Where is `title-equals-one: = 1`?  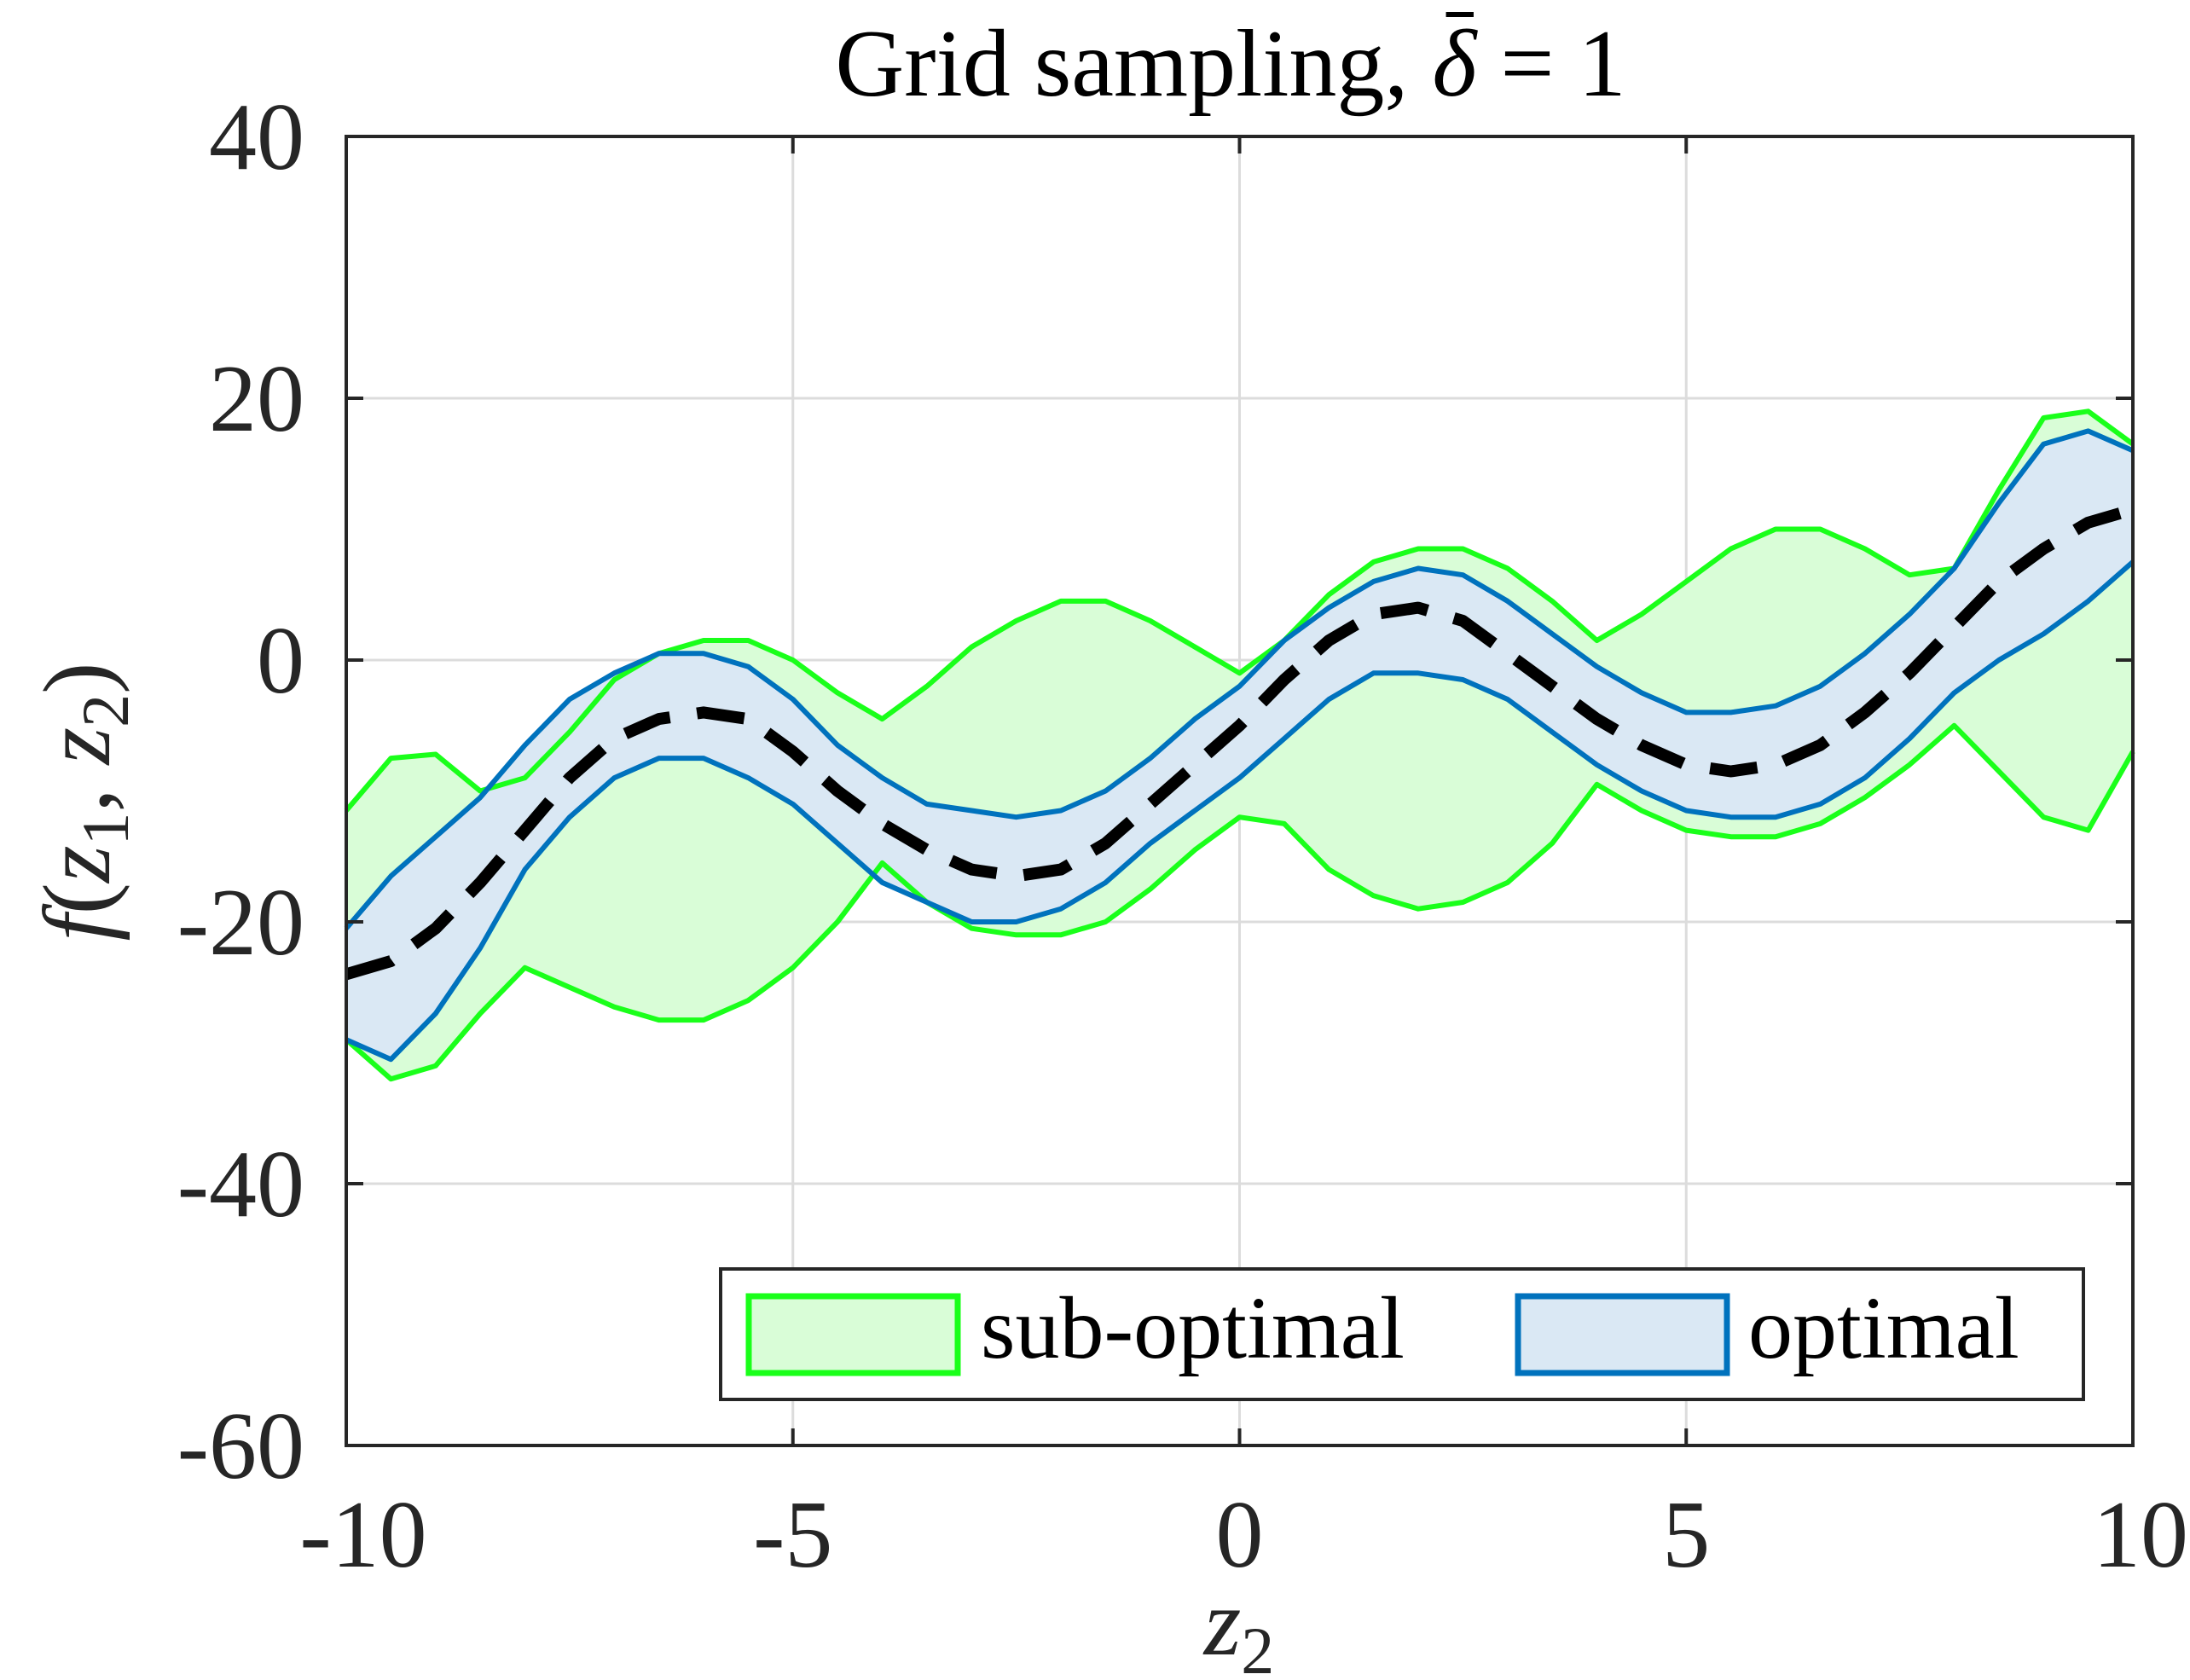 title-equals-one: = 1 is located at coordinates (1550, 64).